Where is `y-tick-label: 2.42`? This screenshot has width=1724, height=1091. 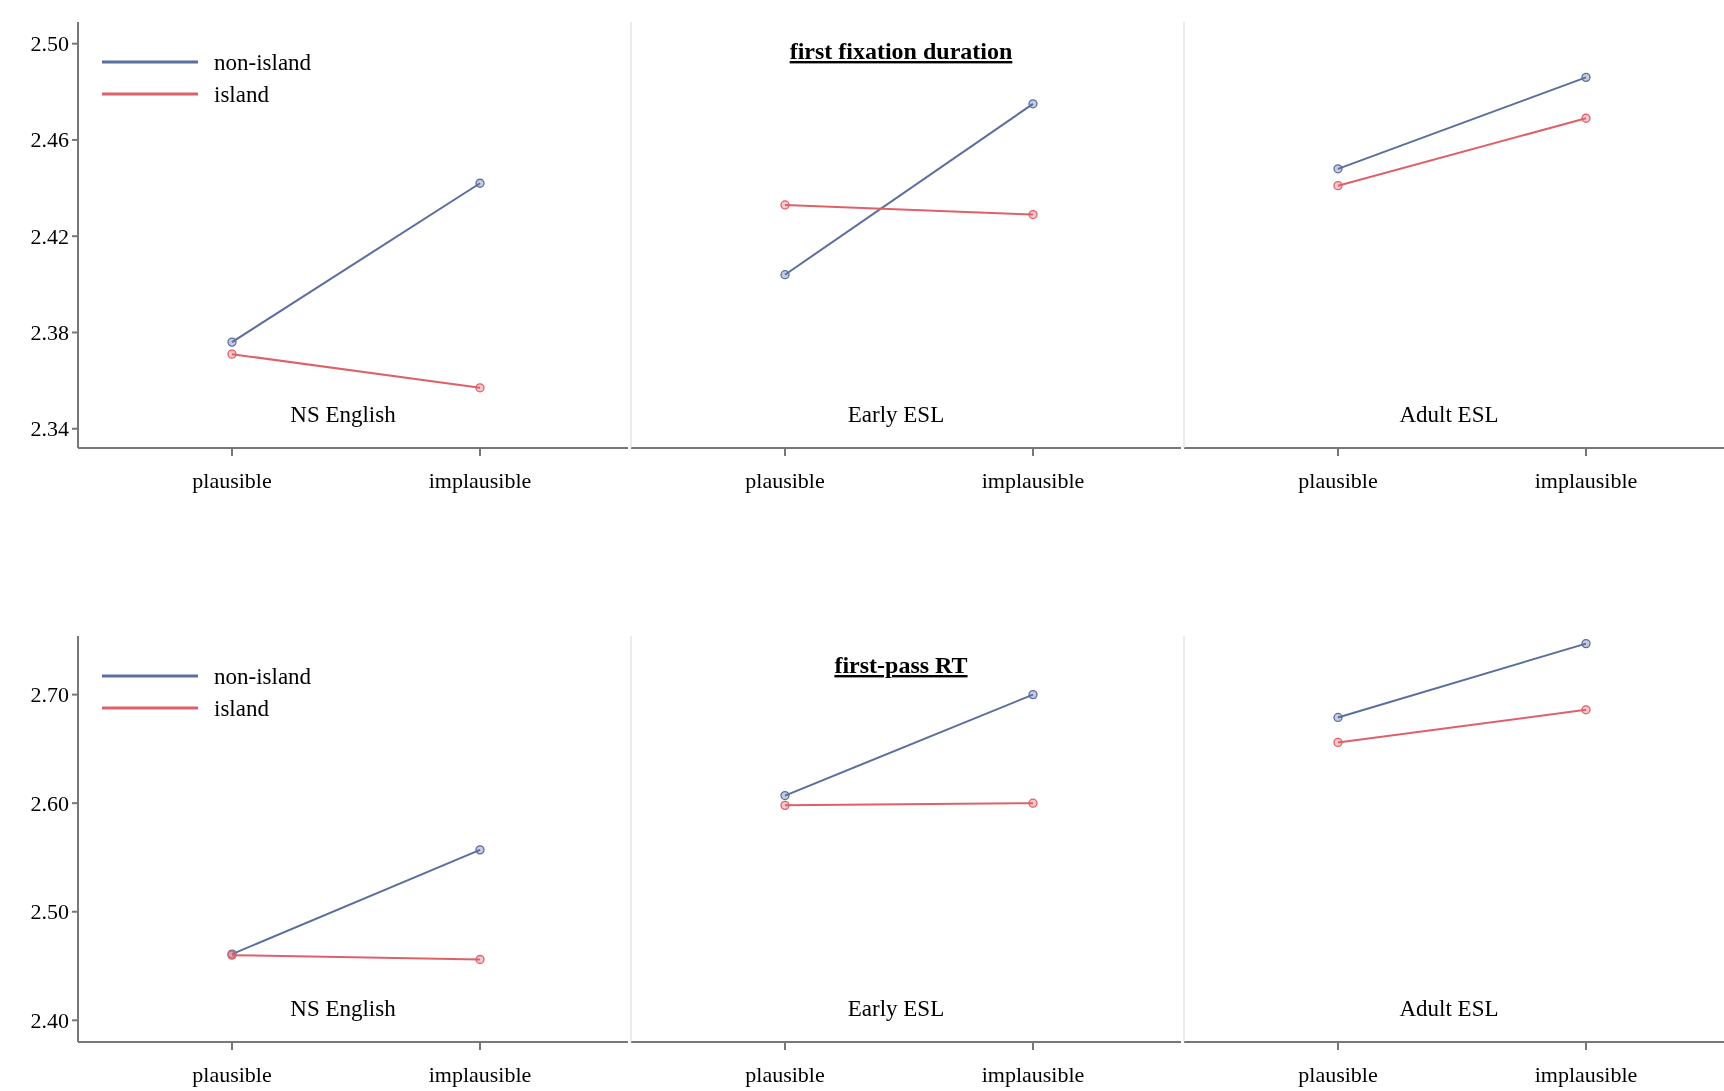 y-tick-label: 2.42 is located at coordinates (49, 236).